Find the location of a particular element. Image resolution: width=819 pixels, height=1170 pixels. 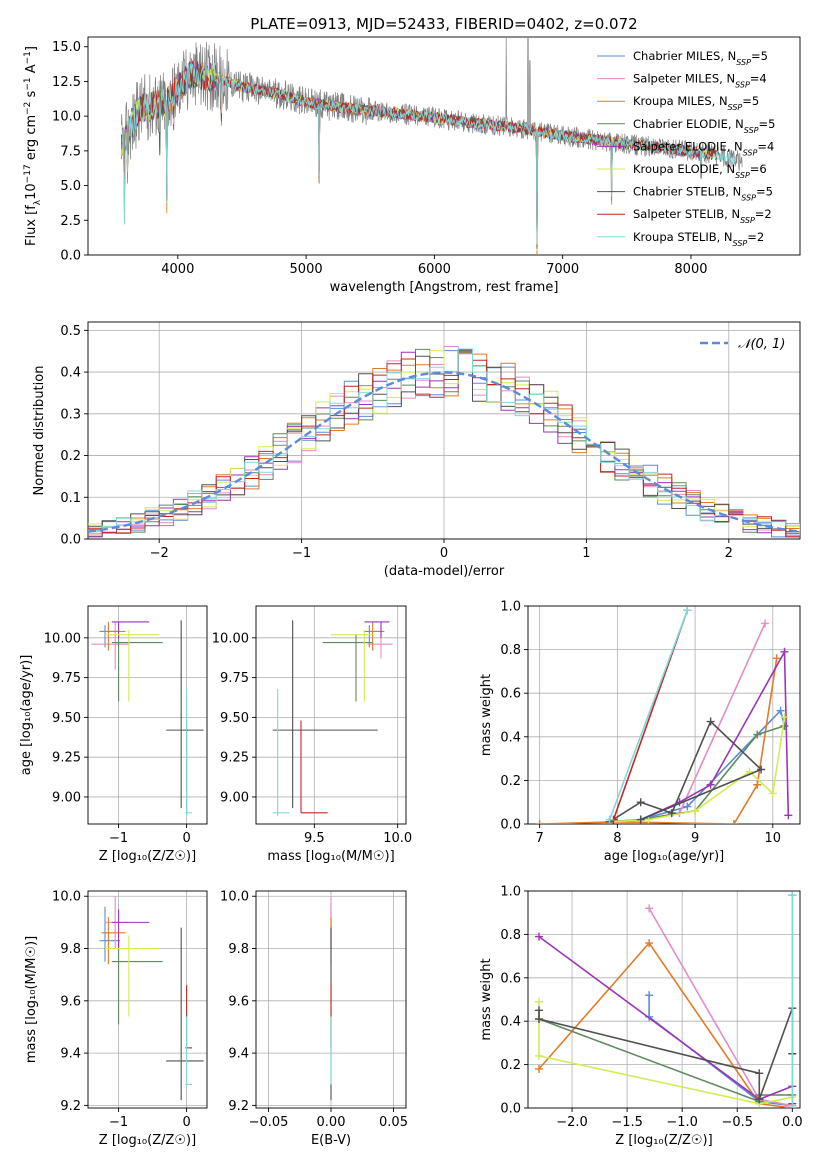

legend-entry: Chabrier STELIB, NSSP=5 is located at coordinates (703, 194).